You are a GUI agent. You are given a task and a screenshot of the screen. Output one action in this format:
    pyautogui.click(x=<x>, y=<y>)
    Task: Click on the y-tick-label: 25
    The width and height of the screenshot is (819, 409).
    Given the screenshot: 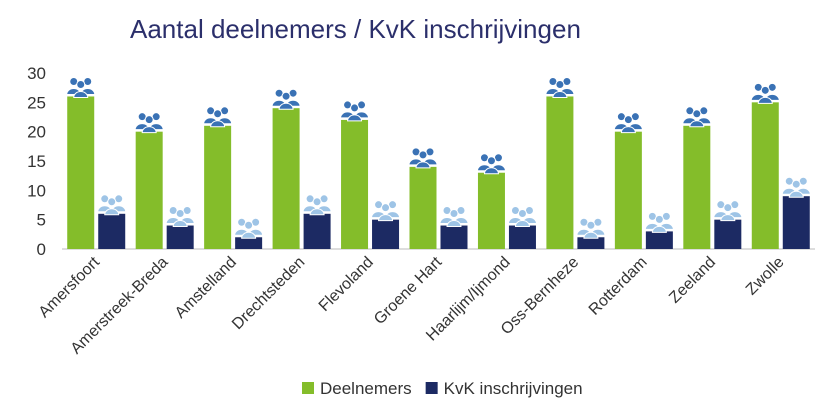 What is the action you would take?
    pyautogui.click(x=36, y=102)
    